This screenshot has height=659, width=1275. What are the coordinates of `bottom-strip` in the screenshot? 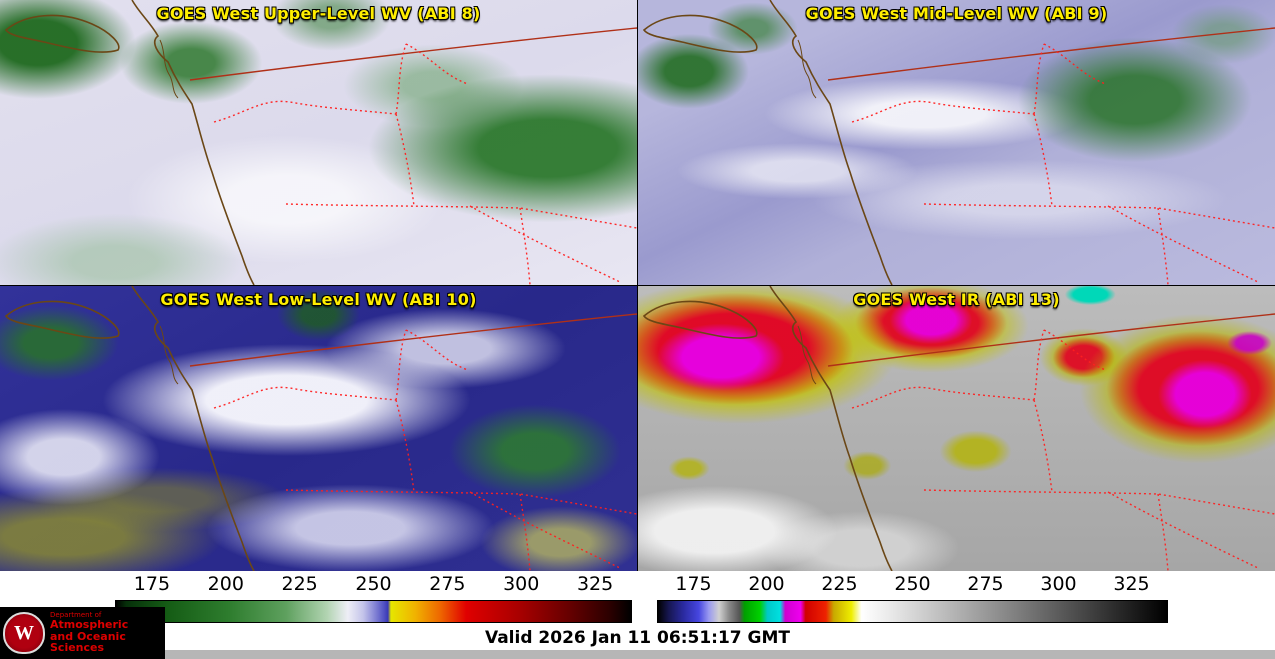 It's located at (720, 654).